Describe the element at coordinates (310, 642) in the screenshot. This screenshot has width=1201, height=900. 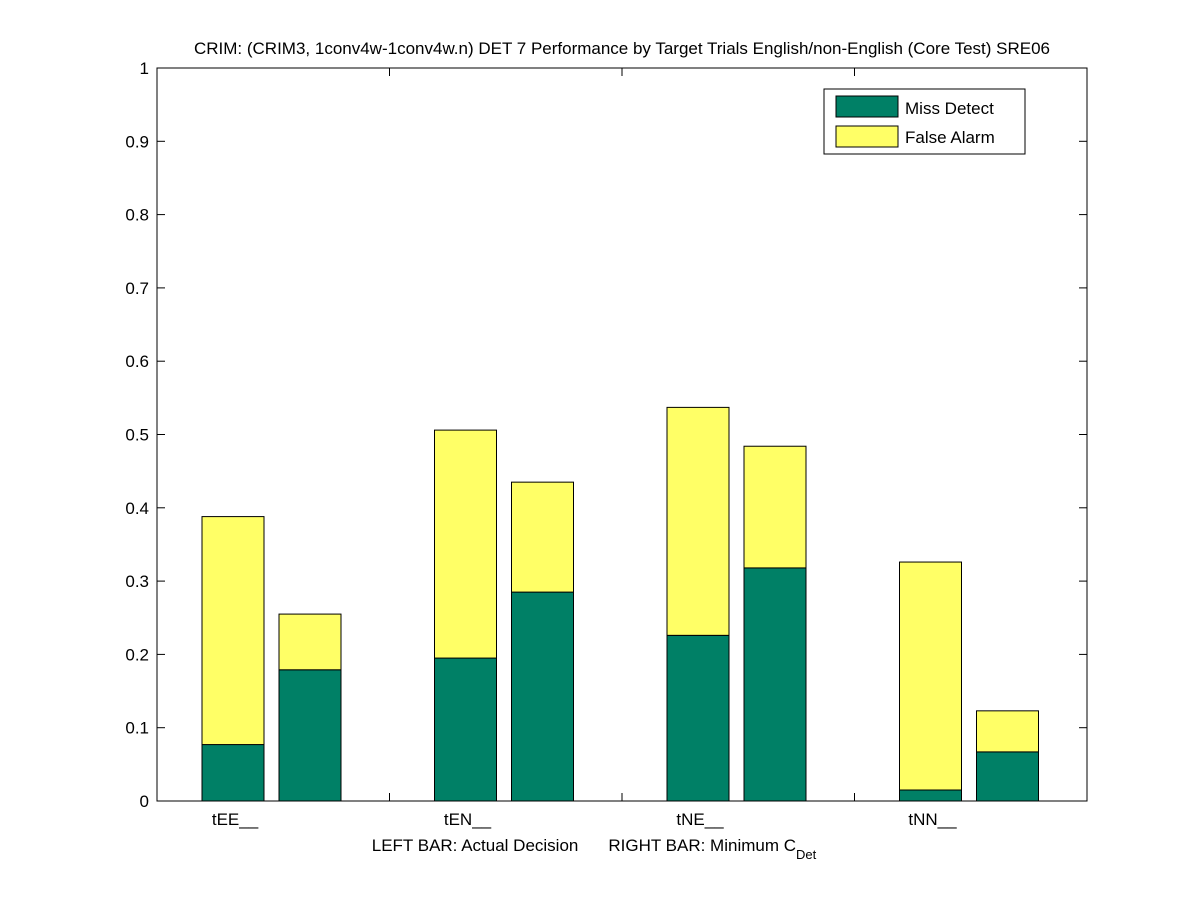
I see `bar-tEE-minimum-false-alarm` at that location.